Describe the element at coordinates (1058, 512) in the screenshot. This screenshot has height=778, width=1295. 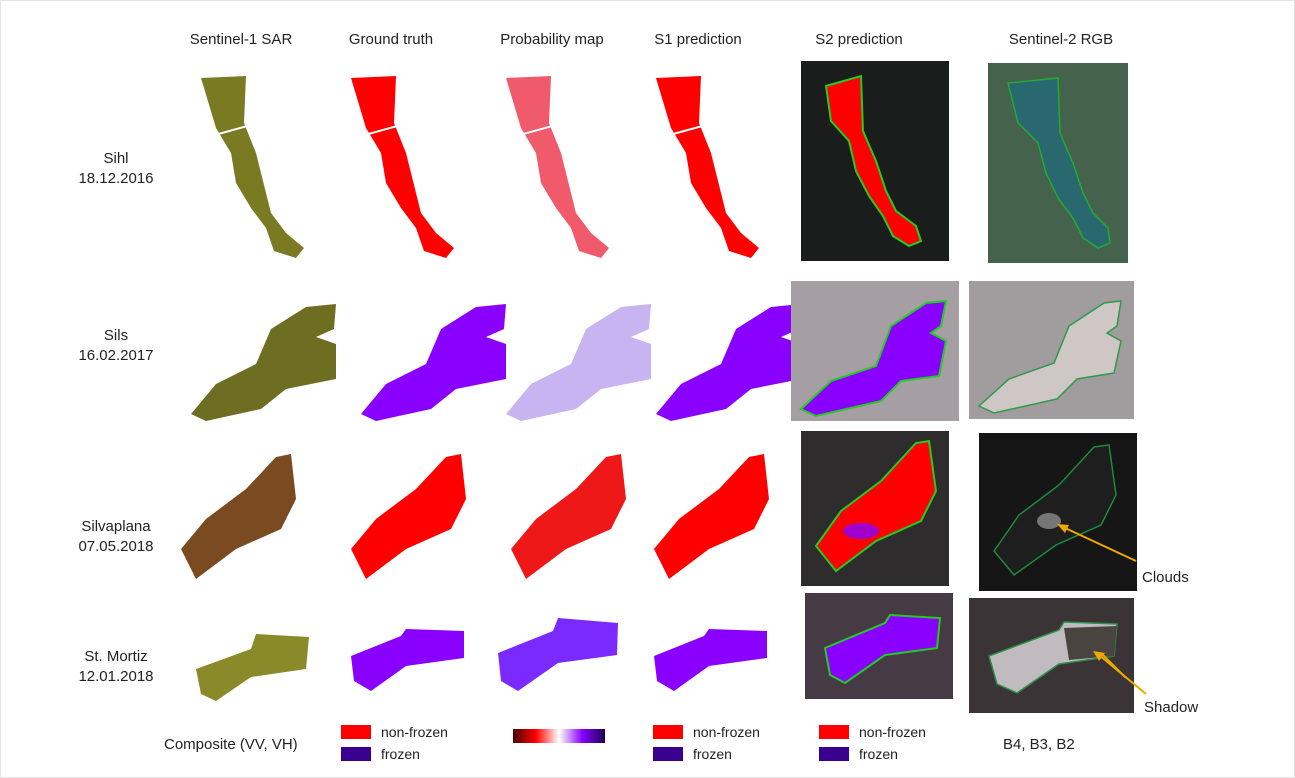
I see `silvaplana-sentinel2-rgb-tile` at that location.